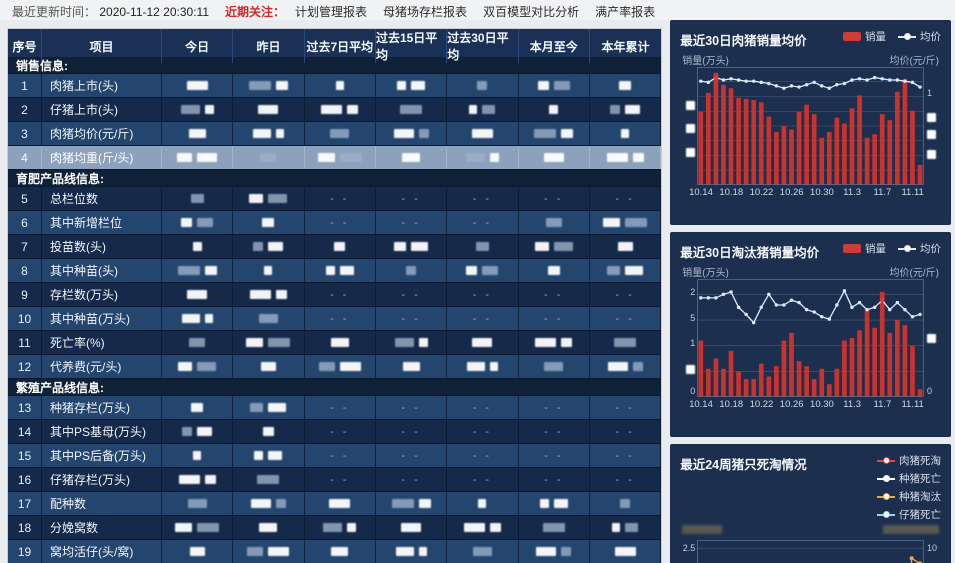 The image size is (955, 563). Describe the element at coordinates (909, 514) in the screenshot. I see `legend-item-仔猪死亡: 仔猪死亡` at that location.